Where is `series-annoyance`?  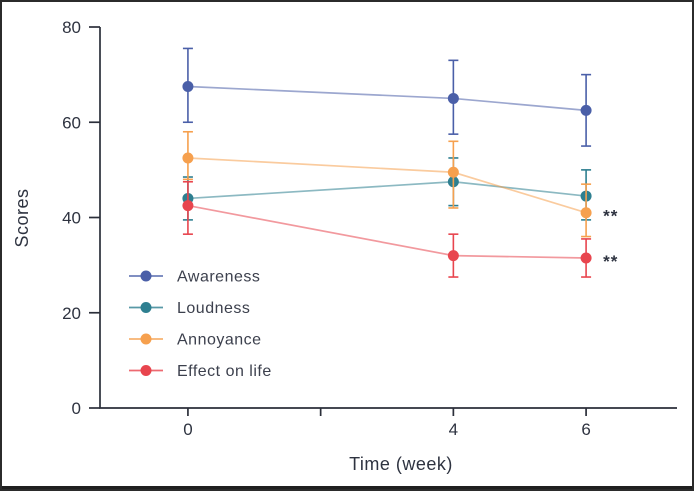 series-annoyance is located at coordinates (387, 184).